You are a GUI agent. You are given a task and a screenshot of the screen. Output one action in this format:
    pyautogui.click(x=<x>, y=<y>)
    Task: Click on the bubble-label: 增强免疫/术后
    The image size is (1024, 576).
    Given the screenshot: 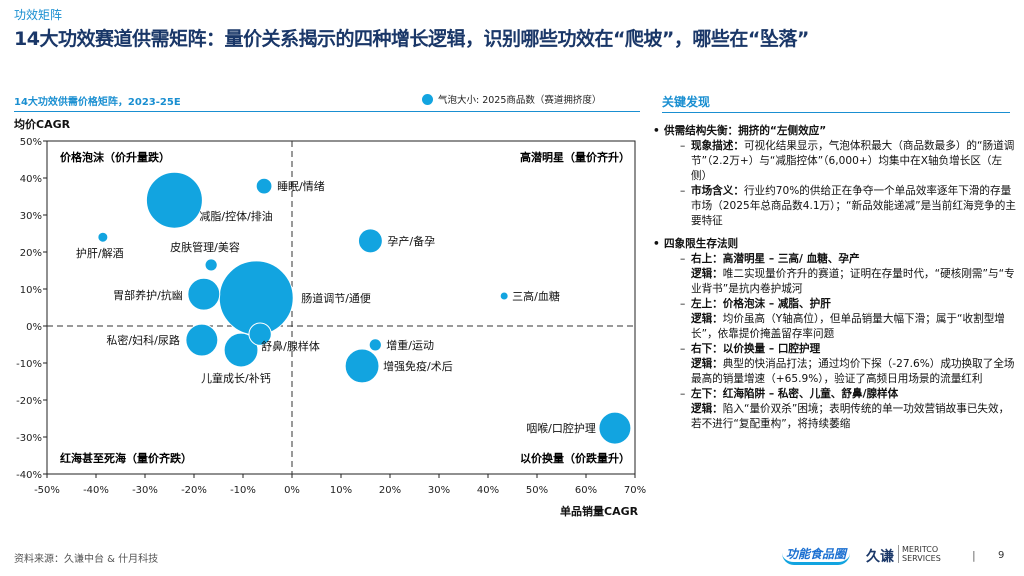 What is the action you would take?
    pyautogui.click(x=418, y=366)
    